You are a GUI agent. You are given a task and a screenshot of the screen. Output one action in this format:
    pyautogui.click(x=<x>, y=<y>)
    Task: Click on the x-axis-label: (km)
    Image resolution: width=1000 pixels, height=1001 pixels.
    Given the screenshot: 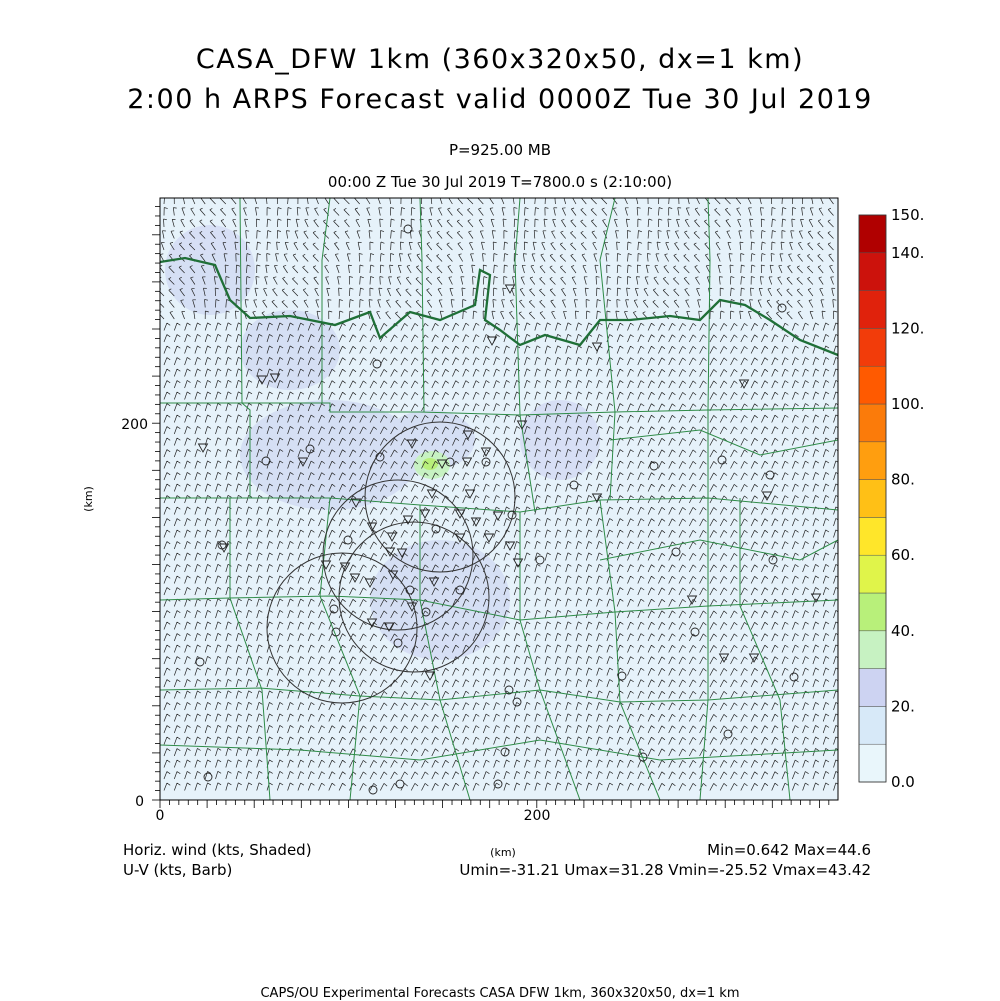 What is the action you would take?
    pyautogui.click(x=503, y=852)
    